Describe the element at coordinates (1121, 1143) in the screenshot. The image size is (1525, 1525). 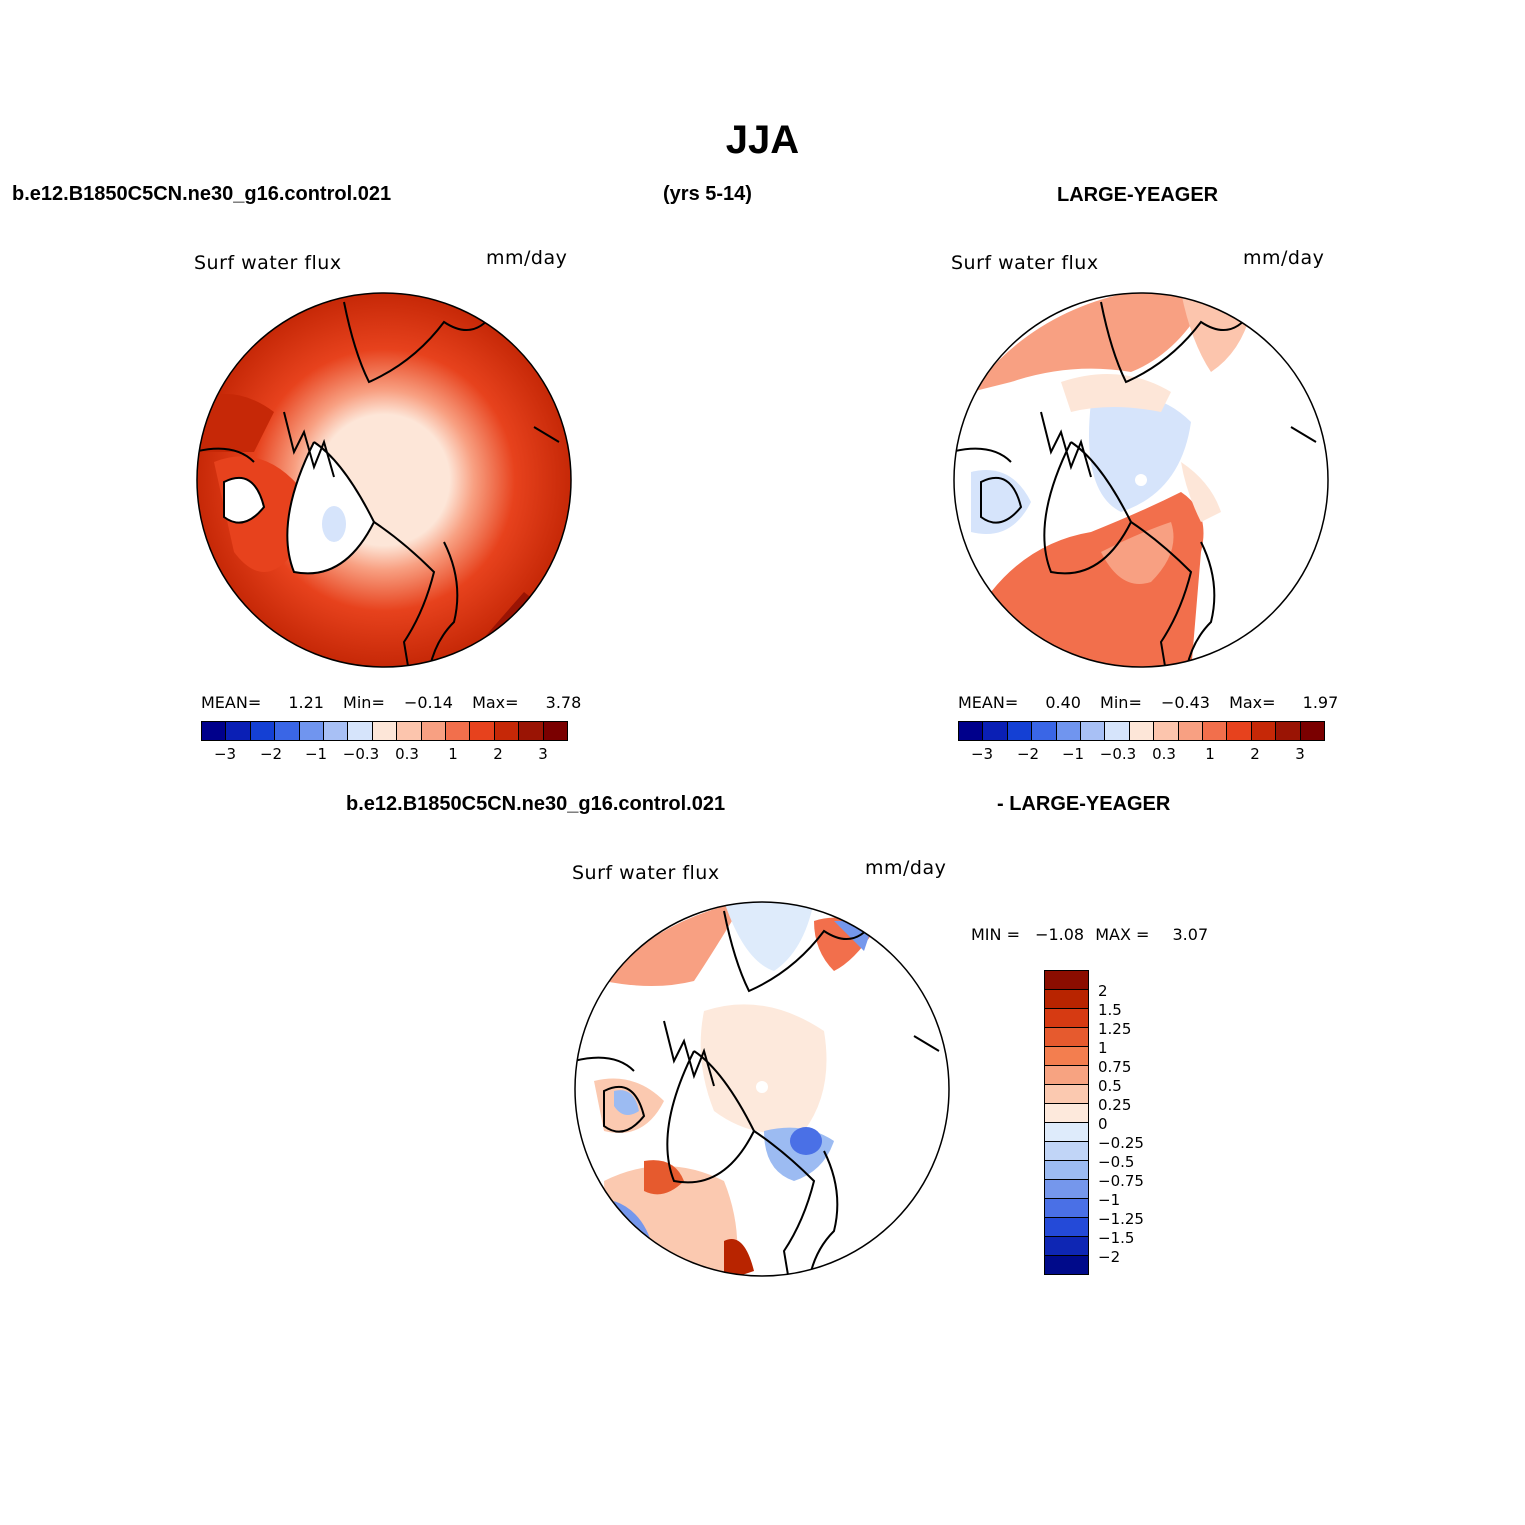
I see `diff-label: −0.25` at that location.